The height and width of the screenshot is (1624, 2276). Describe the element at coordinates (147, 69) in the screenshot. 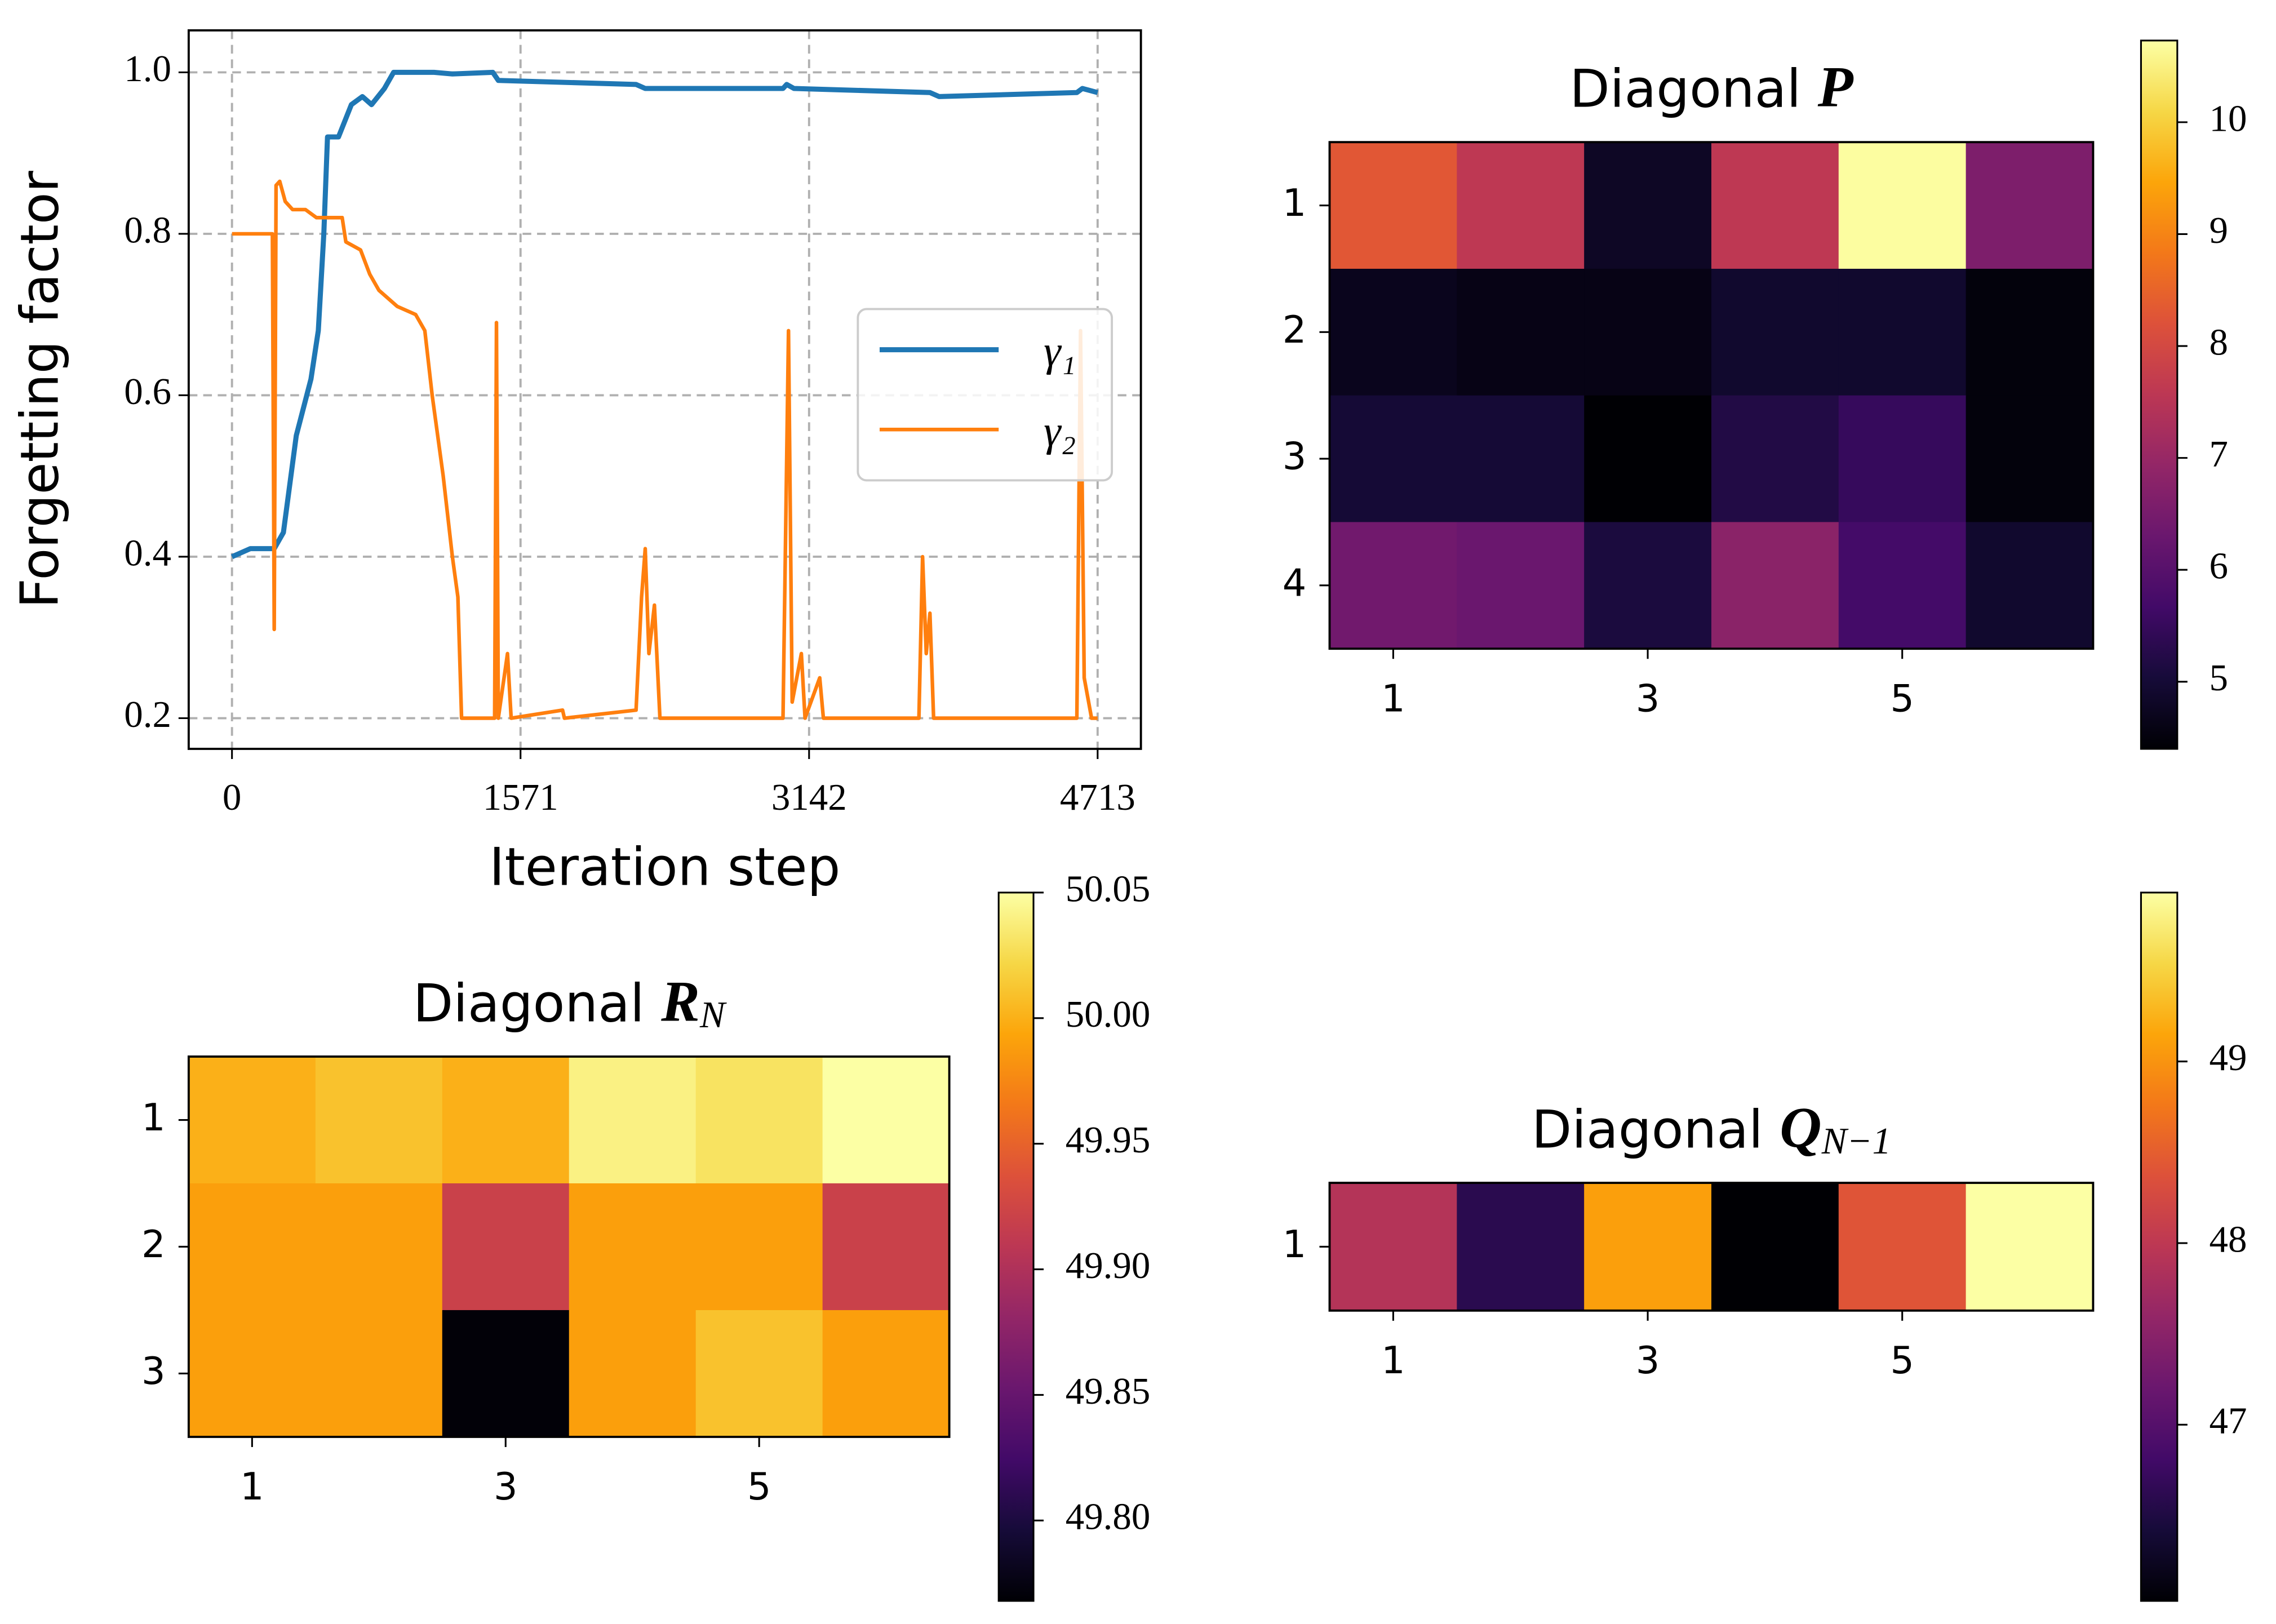

I see `y-tick-label: 1.0` at that location.